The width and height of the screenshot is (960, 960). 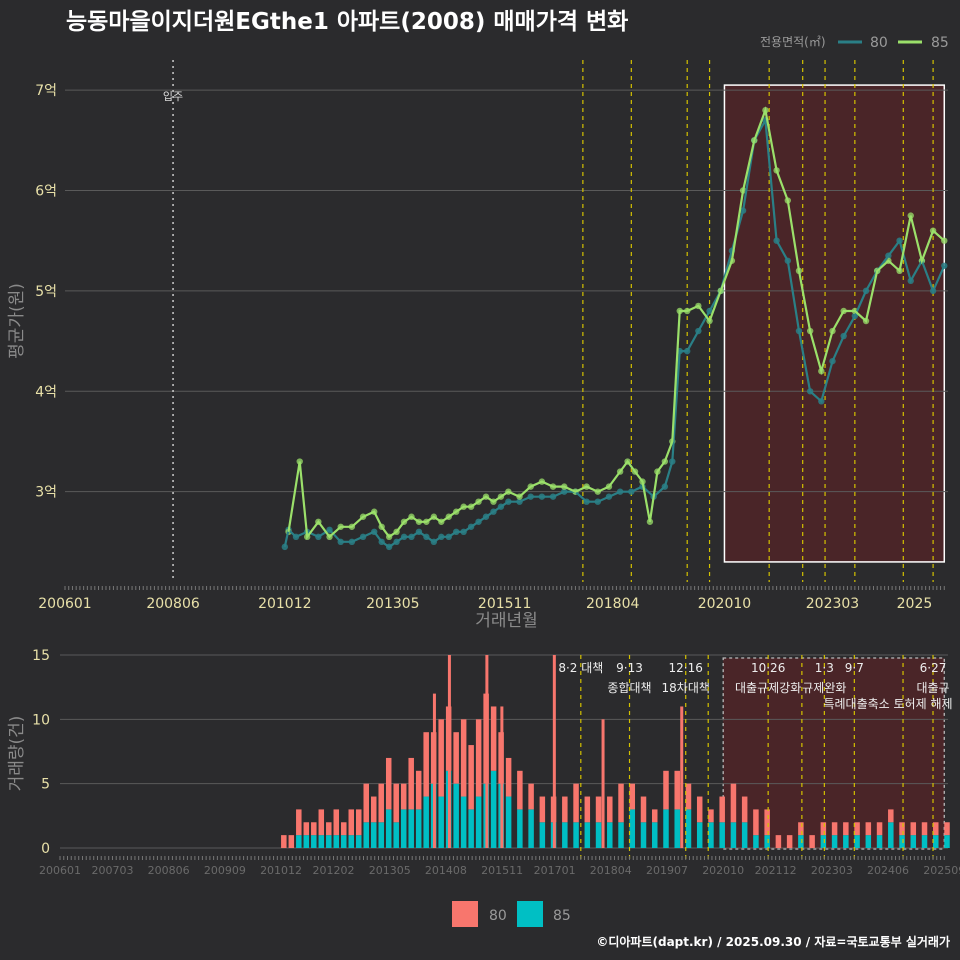 What do you see at coordinates (682, 777) in the screenshot?
I see `bar-peak` at bounding box center [682, 777].